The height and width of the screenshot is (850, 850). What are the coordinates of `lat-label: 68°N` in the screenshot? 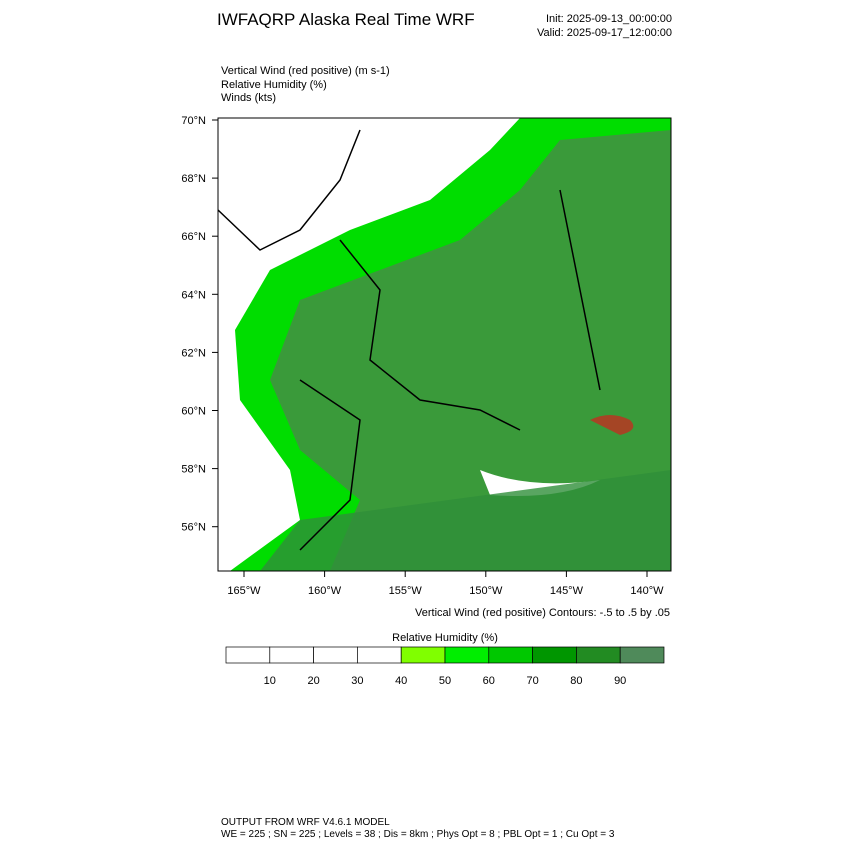 It's located at (193, 179).